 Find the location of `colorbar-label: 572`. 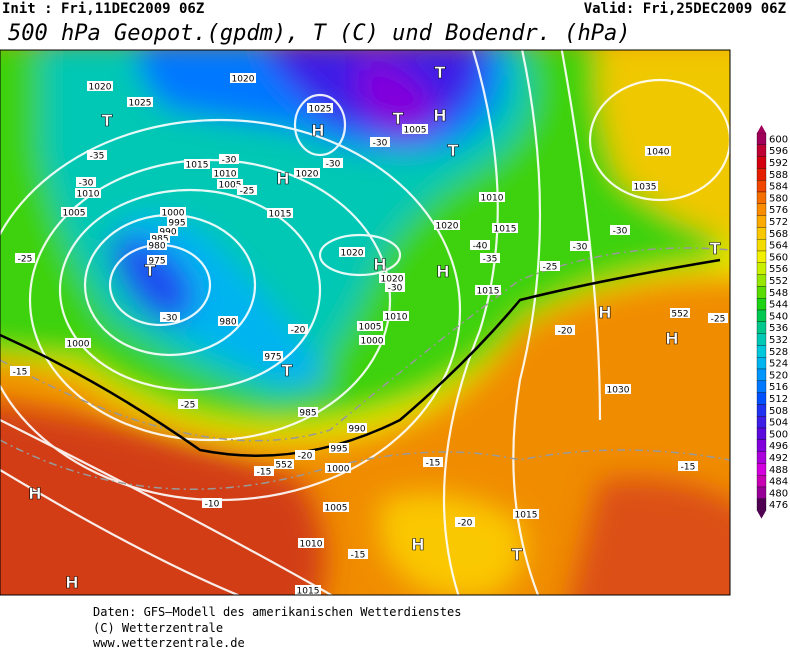

colorbar-label: 572 is located at coordinates (778, 222).